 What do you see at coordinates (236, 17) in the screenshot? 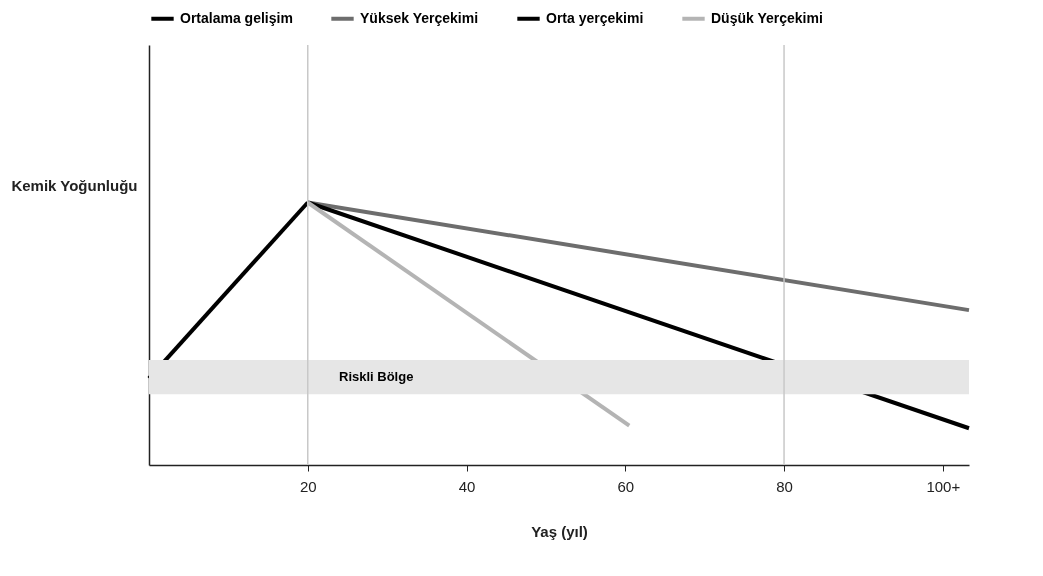
I see `legend-label: Ortalama gelişim` at bounding box center [236, 17].